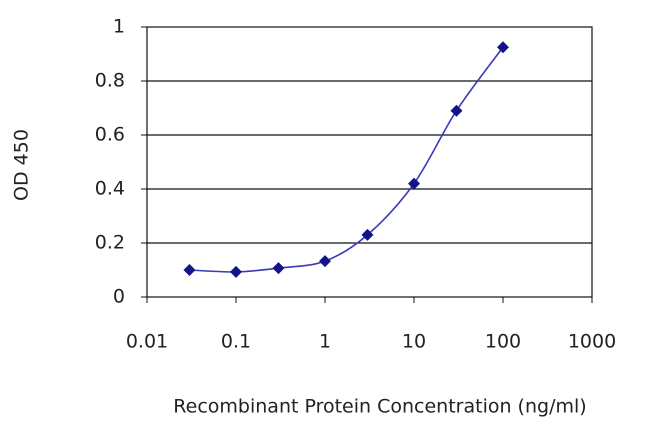 This screenshot has height=434, width=650. What do you see at coordinates (22, 165) in the screenshot?
I see `y-axis-label: OD 450` at bounding box center [22, 165].